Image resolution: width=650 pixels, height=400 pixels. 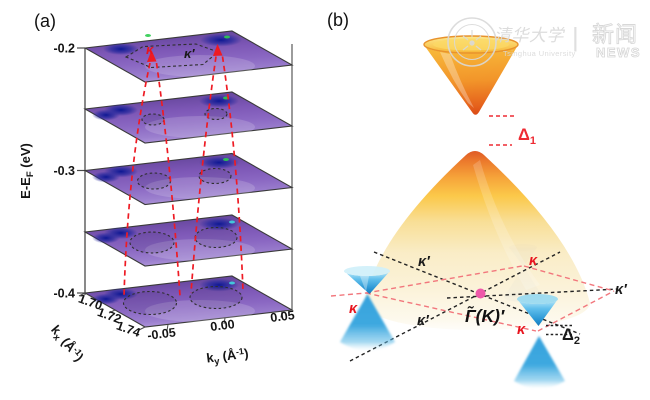 What do you see at coordinates (150, 49) in the screenshot?
I see `kappa-label-a: κ` at bounding box center [150, 49].